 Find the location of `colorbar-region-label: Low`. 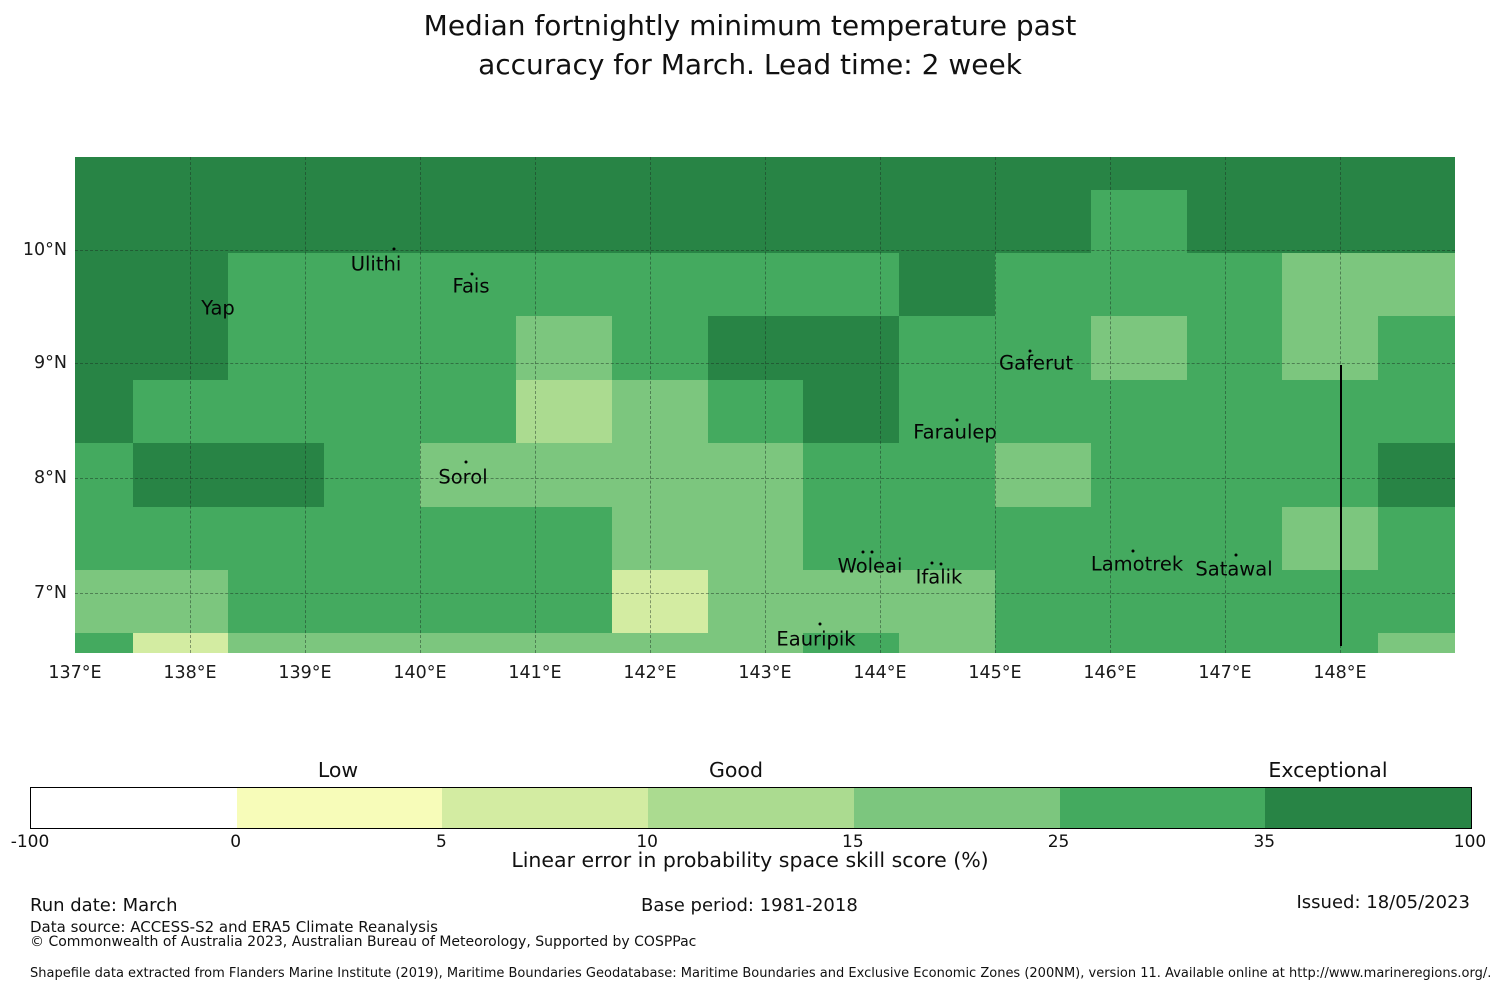

colorbar-region-label: Low is located at coordinates (338, 770).